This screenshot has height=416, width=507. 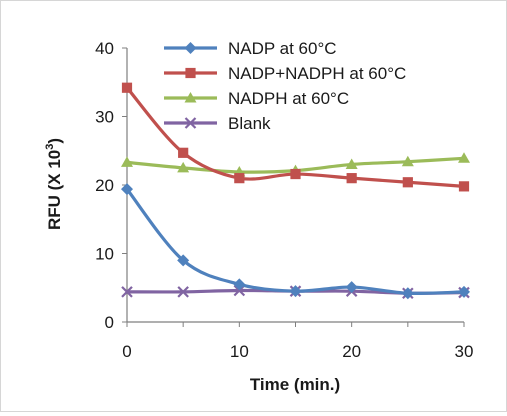 What do you see at coordinates (288, 98) in the screenshot?
I see `legend-label: NADPH at 60°C` at bounding box center [288, 98].